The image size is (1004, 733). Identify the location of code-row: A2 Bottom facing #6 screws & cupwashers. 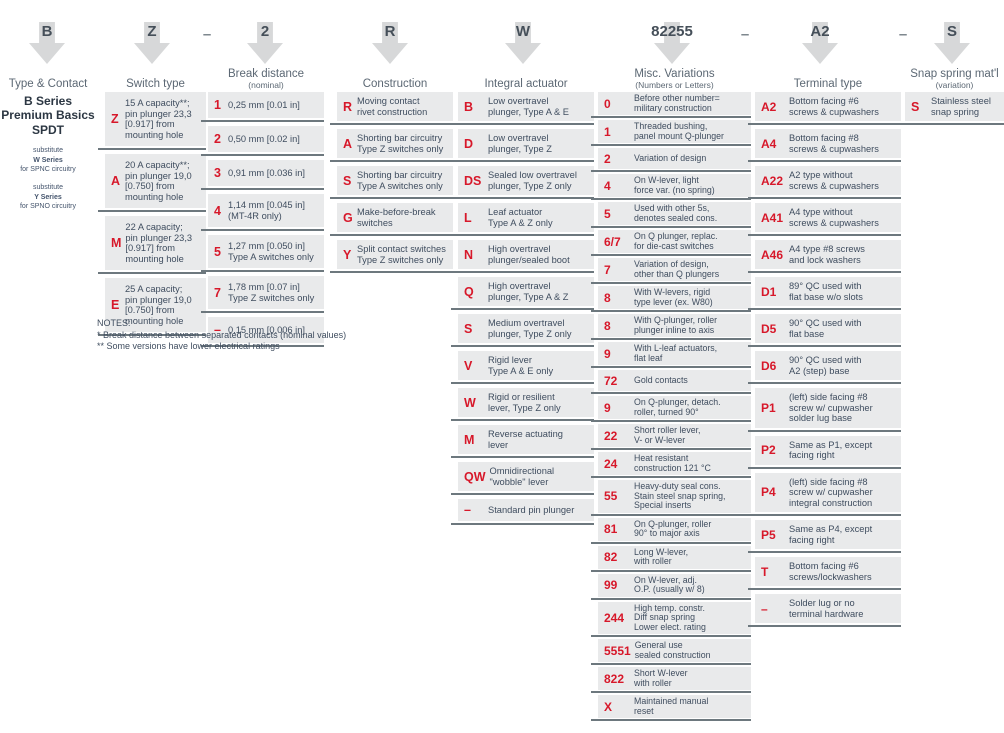
(824, 108).